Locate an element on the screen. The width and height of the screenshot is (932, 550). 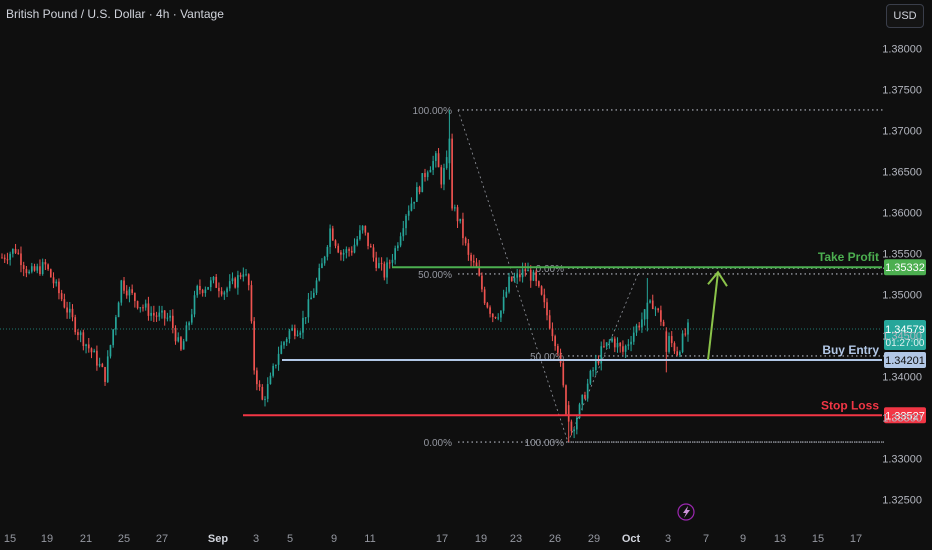
x-tick-label: Oct is located at coordinates (631, 539).